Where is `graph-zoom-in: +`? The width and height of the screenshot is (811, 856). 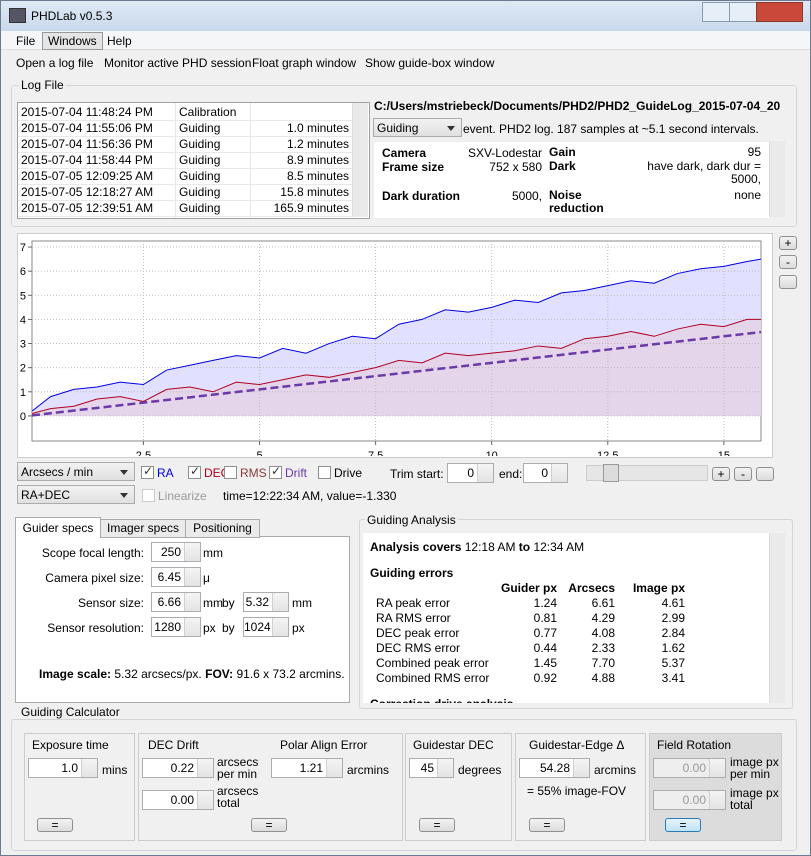 graph-zoom-in: + is located at coordinates (788, 243).